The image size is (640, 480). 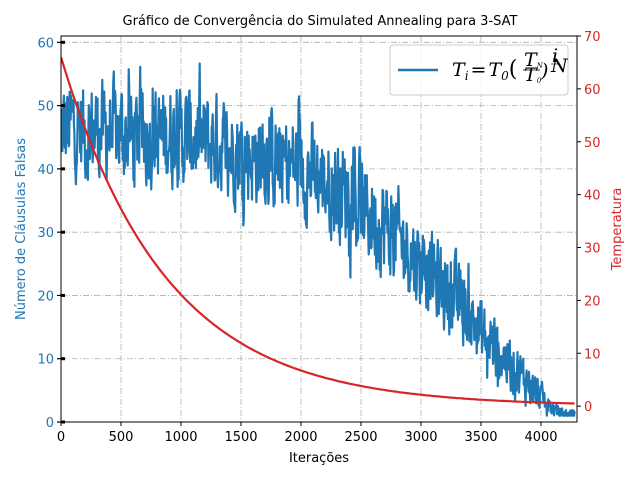 I want to click on right-y-tick-label: 30, so click(x=592, y=249).